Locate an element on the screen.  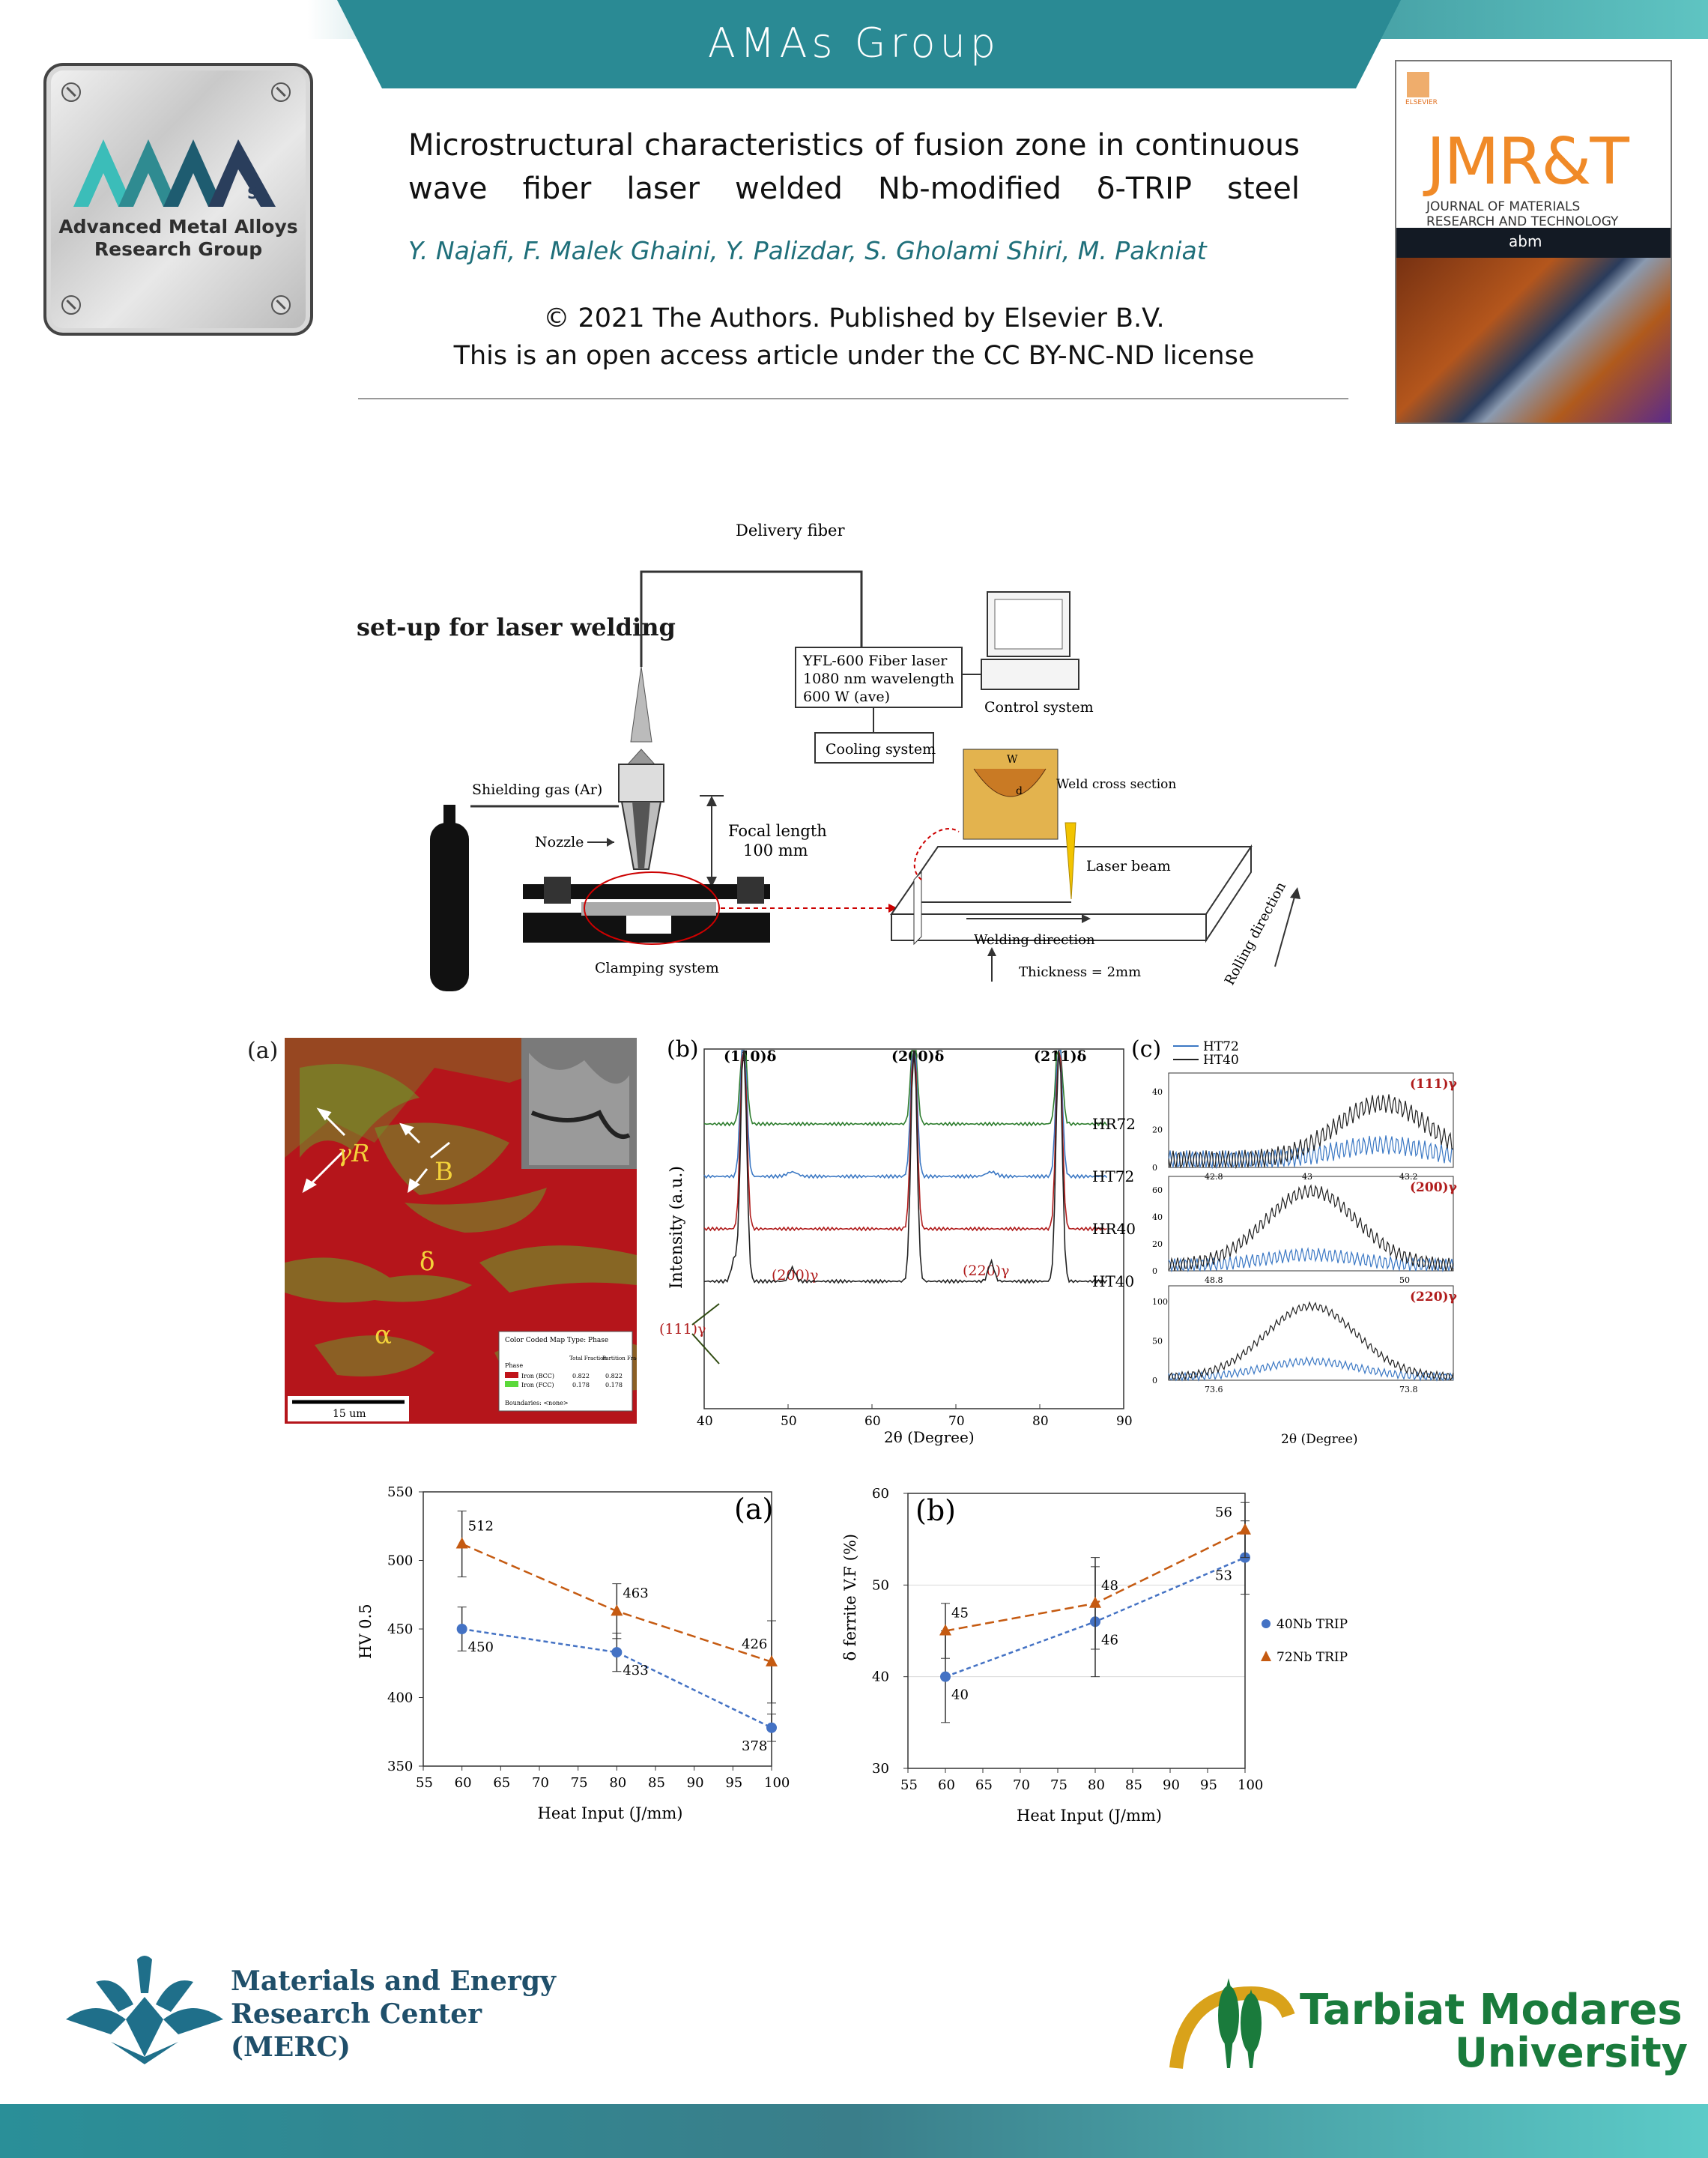
shielding-gas-label: Shielding gas (Ar) is located at coordinates (537, 790).